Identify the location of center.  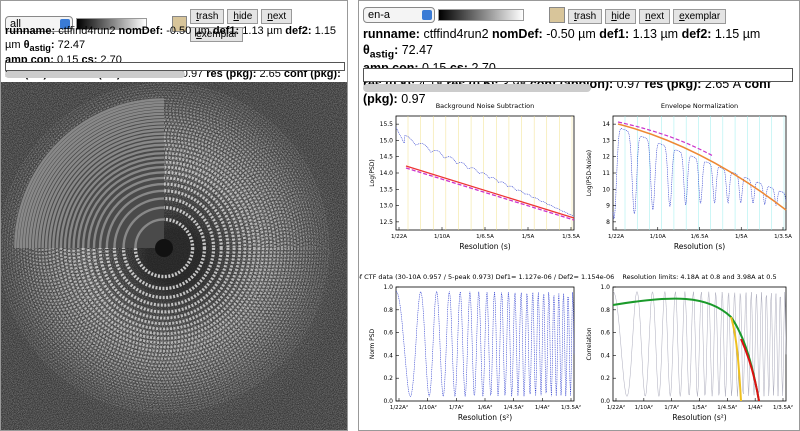
(164, 248).